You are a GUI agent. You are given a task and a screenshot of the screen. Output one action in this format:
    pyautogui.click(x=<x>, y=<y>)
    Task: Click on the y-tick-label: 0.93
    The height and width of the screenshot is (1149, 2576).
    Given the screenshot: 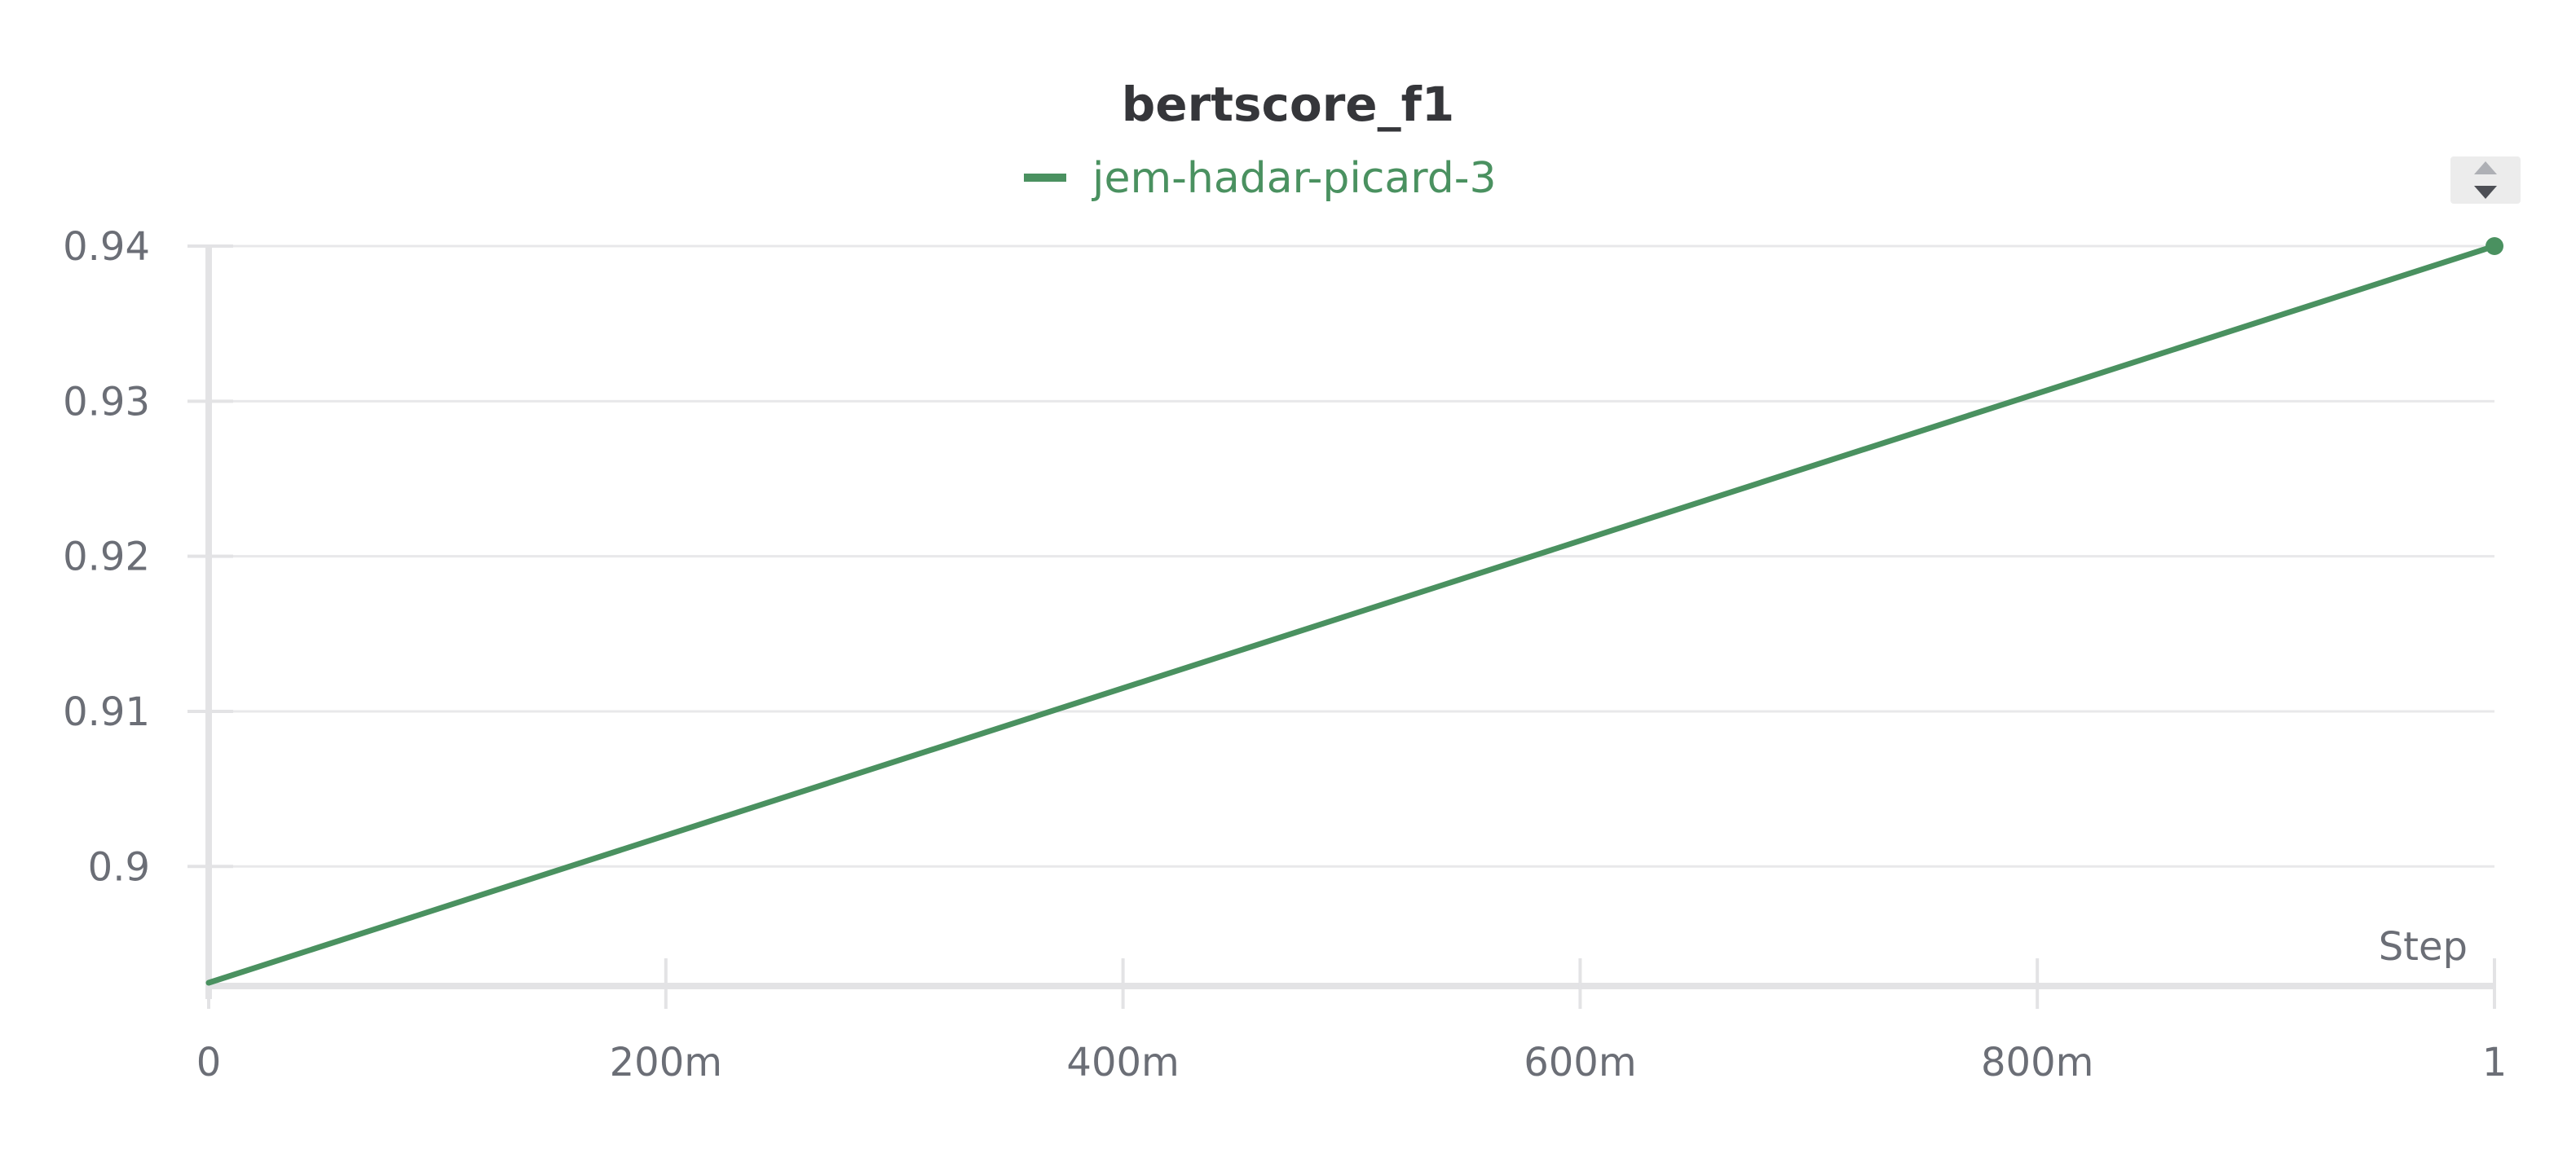 What is the action you would take?
    pyautogui.click(x=106, y=402)
    